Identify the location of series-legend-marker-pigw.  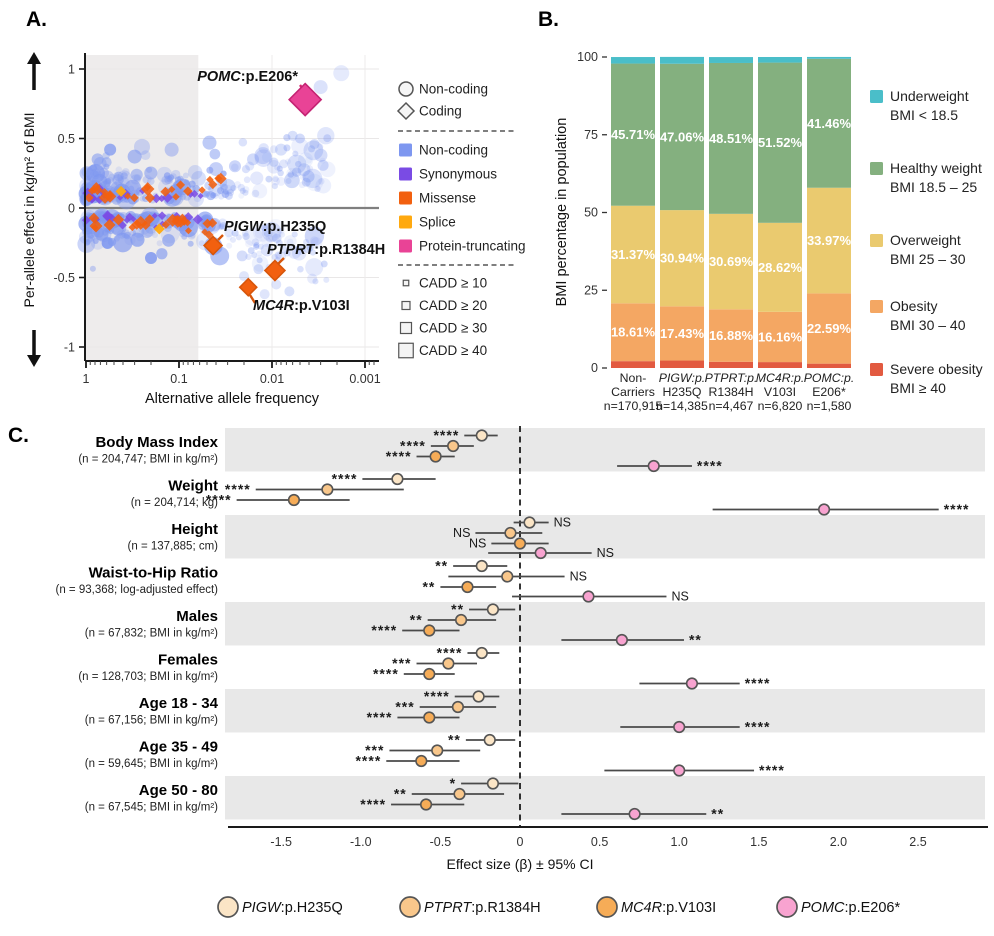
(228, 907).